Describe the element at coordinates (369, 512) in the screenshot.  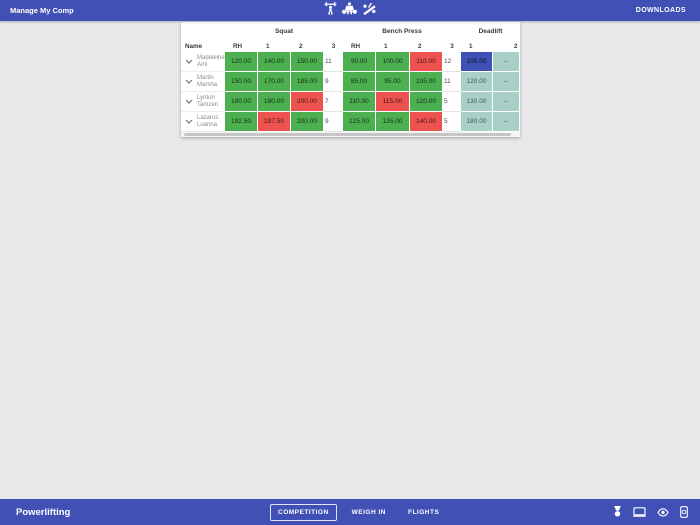
I see `tab-weigh-in: WEIGH IN` at that location.